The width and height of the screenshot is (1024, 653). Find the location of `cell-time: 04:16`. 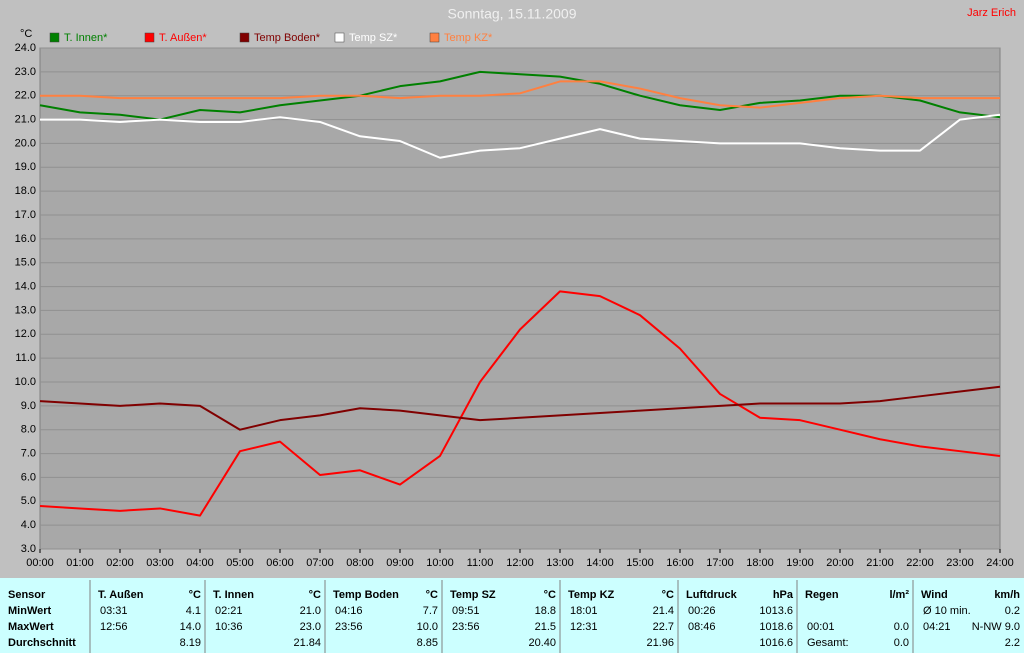

cell-time: 04:16 is located at coordinates (349, 611).